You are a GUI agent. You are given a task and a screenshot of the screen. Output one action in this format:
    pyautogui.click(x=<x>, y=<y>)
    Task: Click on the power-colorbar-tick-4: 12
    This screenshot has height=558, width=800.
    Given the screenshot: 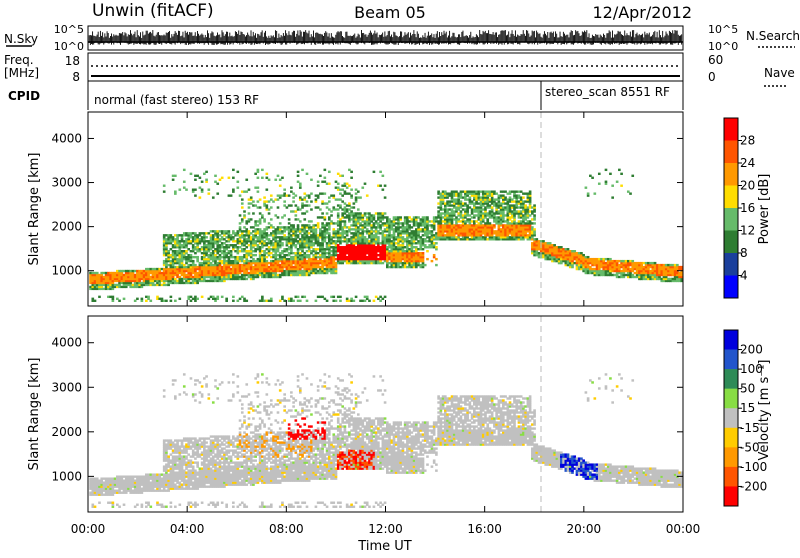 What is the action you would take?
    pyautogui.click(x=747, y=231)
    